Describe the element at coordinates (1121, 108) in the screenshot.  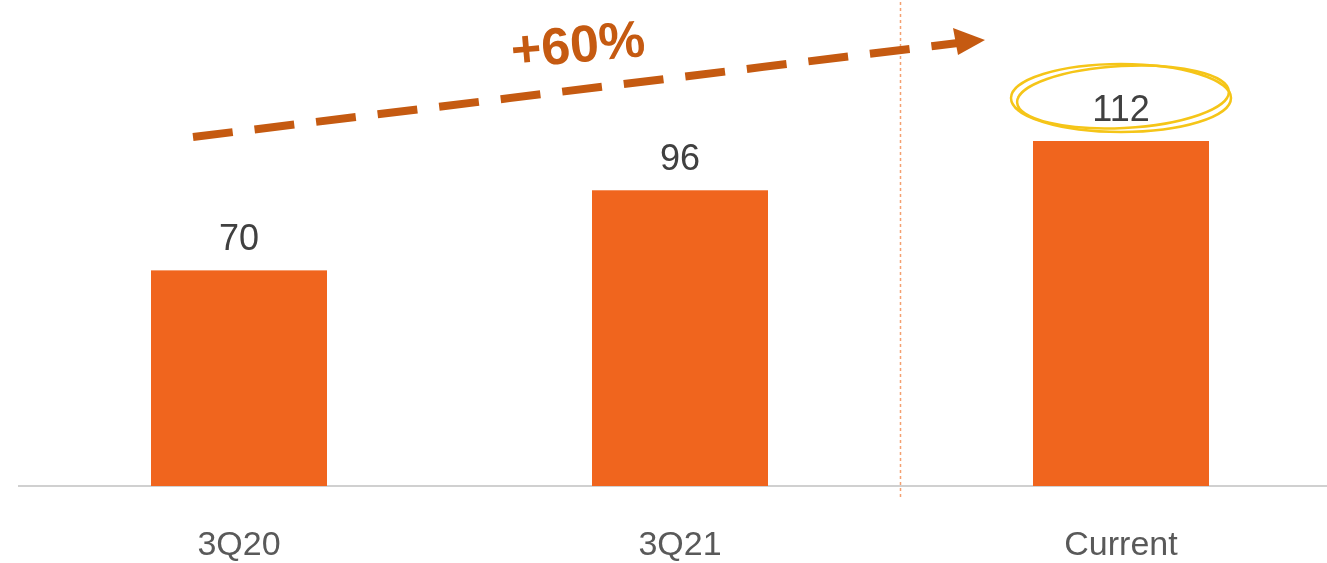
I see `data-label: 112` at that location.